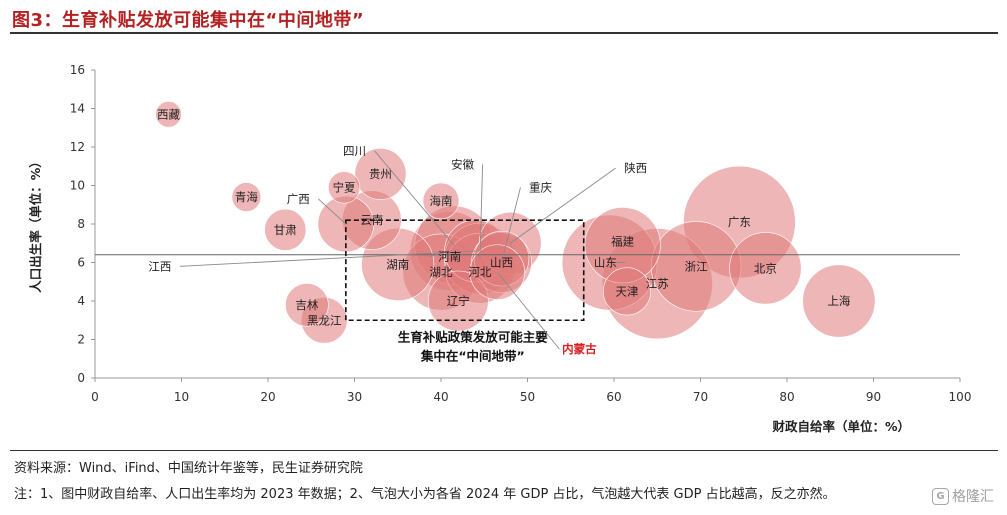 The image size is (1007, 515). Describe the element at coordinates (504, 450) in the screenshot. I see `footer-divider` at that location.